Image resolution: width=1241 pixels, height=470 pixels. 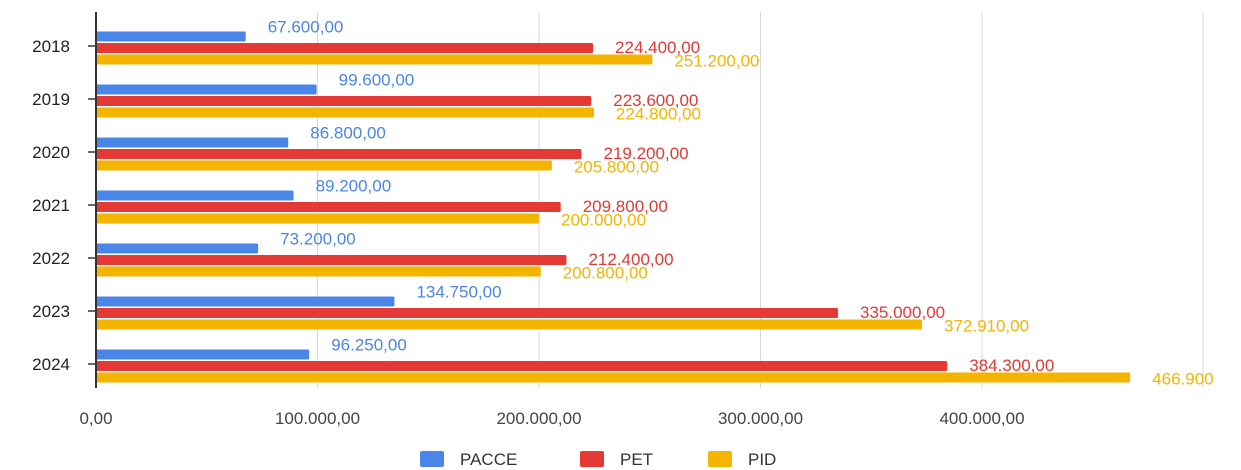 What do you see at coordinates (317, 418) in the screenshot?
I see `x-tick-label: 100.000,00` at bounding box center [317, 418].